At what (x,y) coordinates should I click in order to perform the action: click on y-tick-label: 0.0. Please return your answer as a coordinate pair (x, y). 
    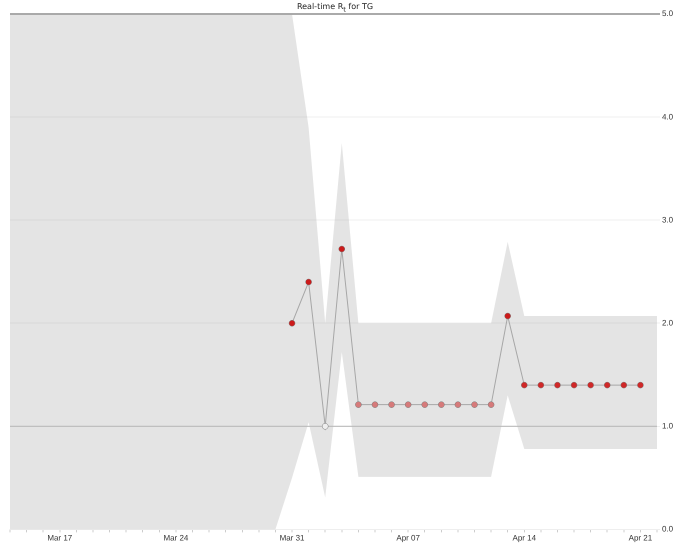
    Looking at the image, I should click on (668, 529).